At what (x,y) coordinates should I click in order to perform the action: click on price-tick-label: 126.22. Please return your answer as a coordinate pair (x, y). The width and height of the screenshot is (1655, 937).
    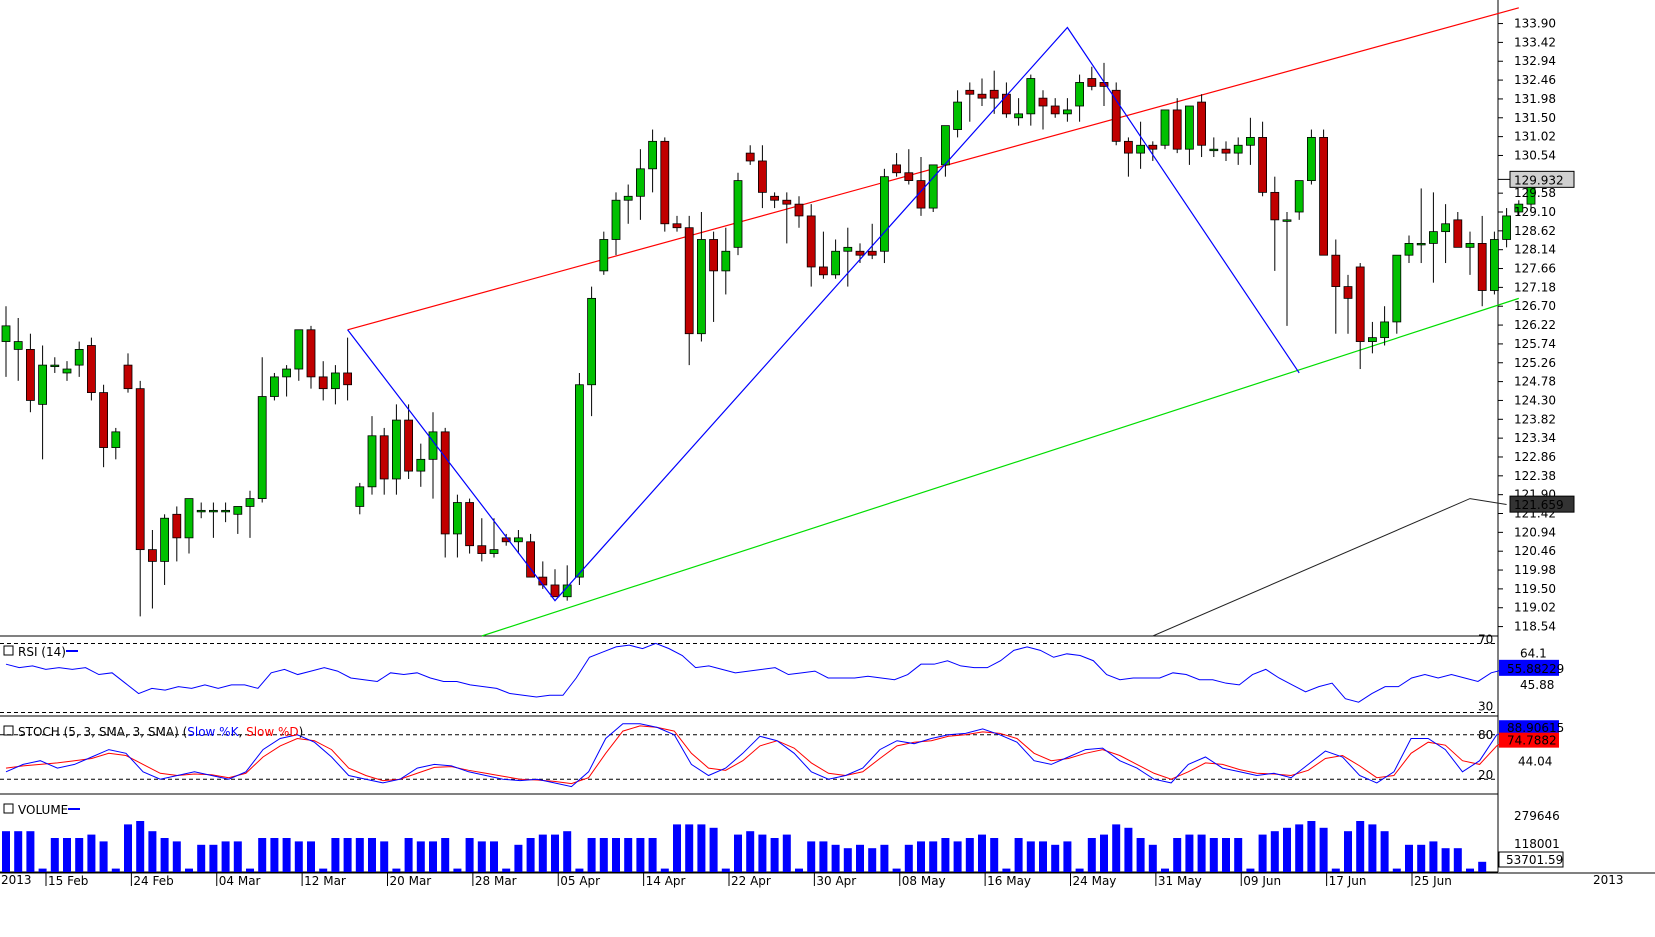
    Looking at the image, I should click on (1535, 325).